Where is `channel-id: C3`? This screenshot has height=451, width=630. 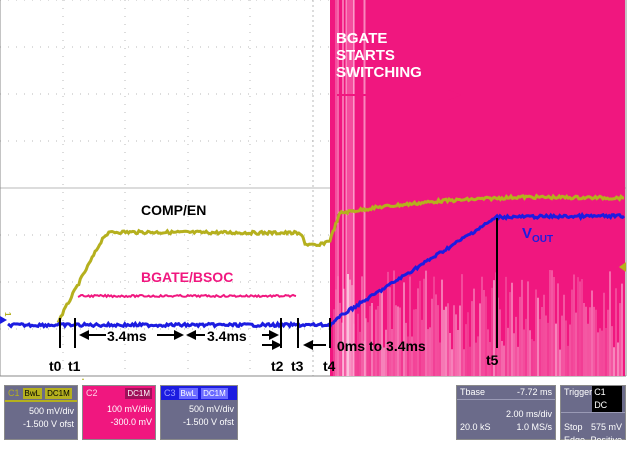 channel-id: C3 is located at coordinates (170, 393).